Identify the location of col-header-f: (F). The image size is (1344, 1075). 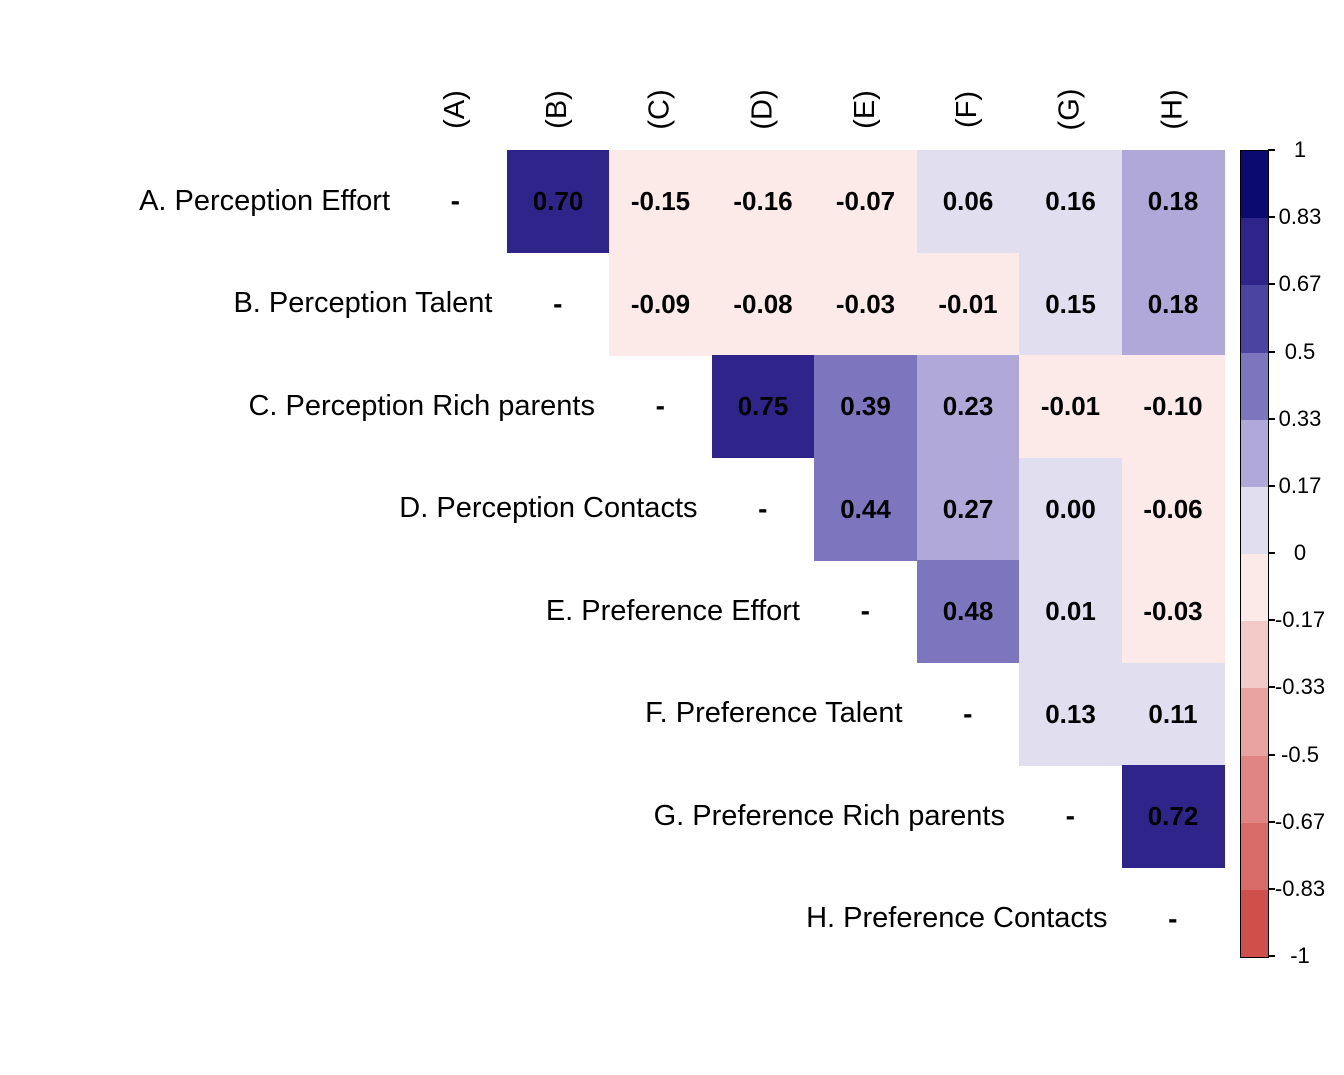
(968, 109).